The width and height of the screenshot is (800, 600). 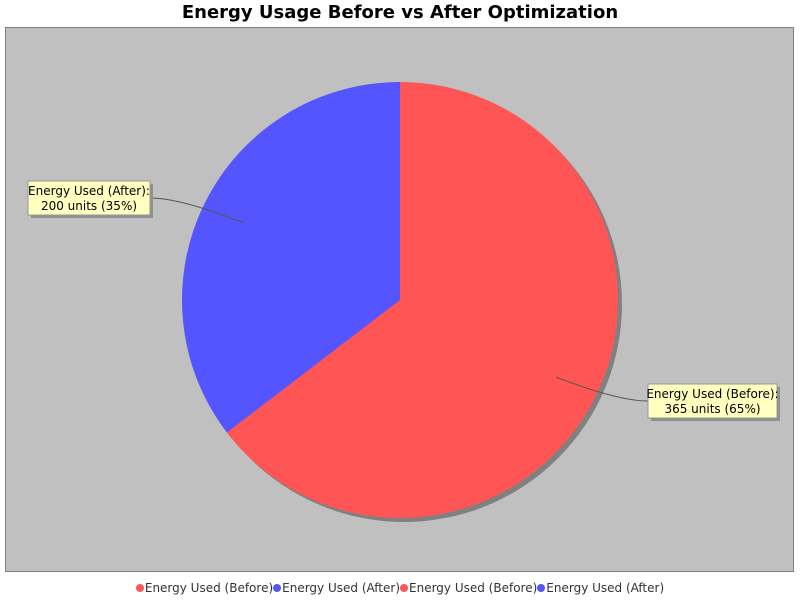 I want to click on label-value: 365 units (65%), so click(x=712, y=409).